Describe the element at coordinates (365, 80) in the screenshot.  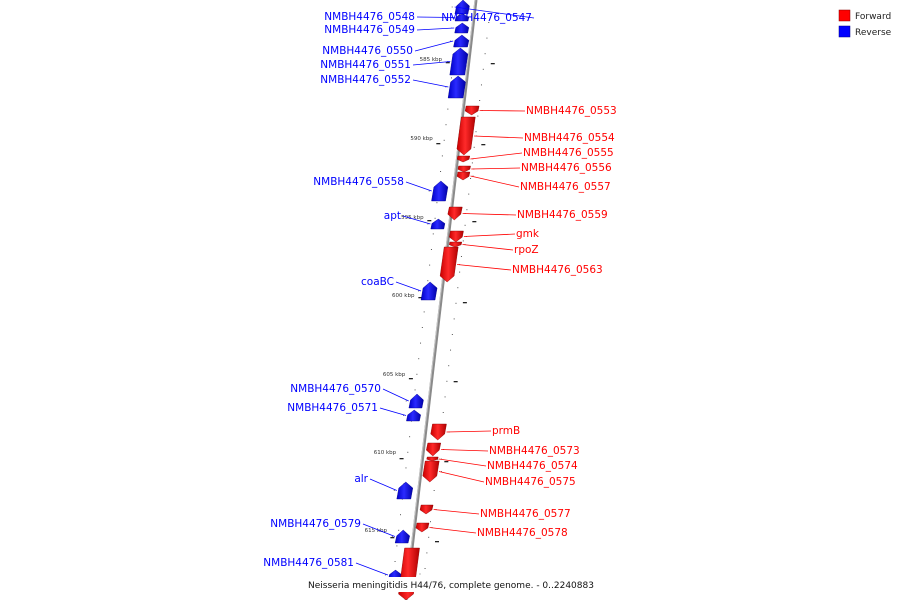
I see `gene-label: NMBH4476_0552` at that location.